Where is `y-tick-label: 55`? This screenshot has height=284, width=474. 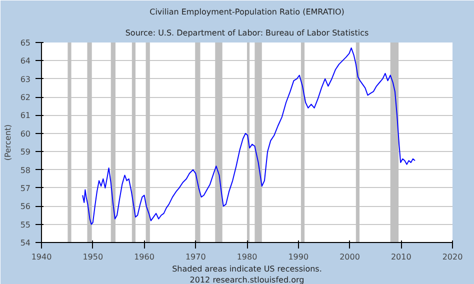 y-tick-label: 55 is located at coordinates (25, 225).